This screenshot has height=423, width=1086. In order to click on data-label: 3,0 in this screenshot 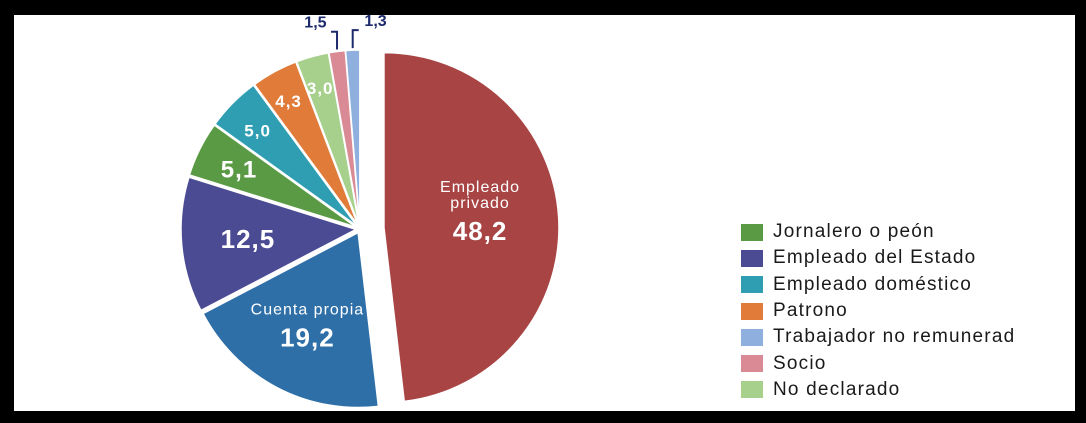, I will do `click(320, 88)`.